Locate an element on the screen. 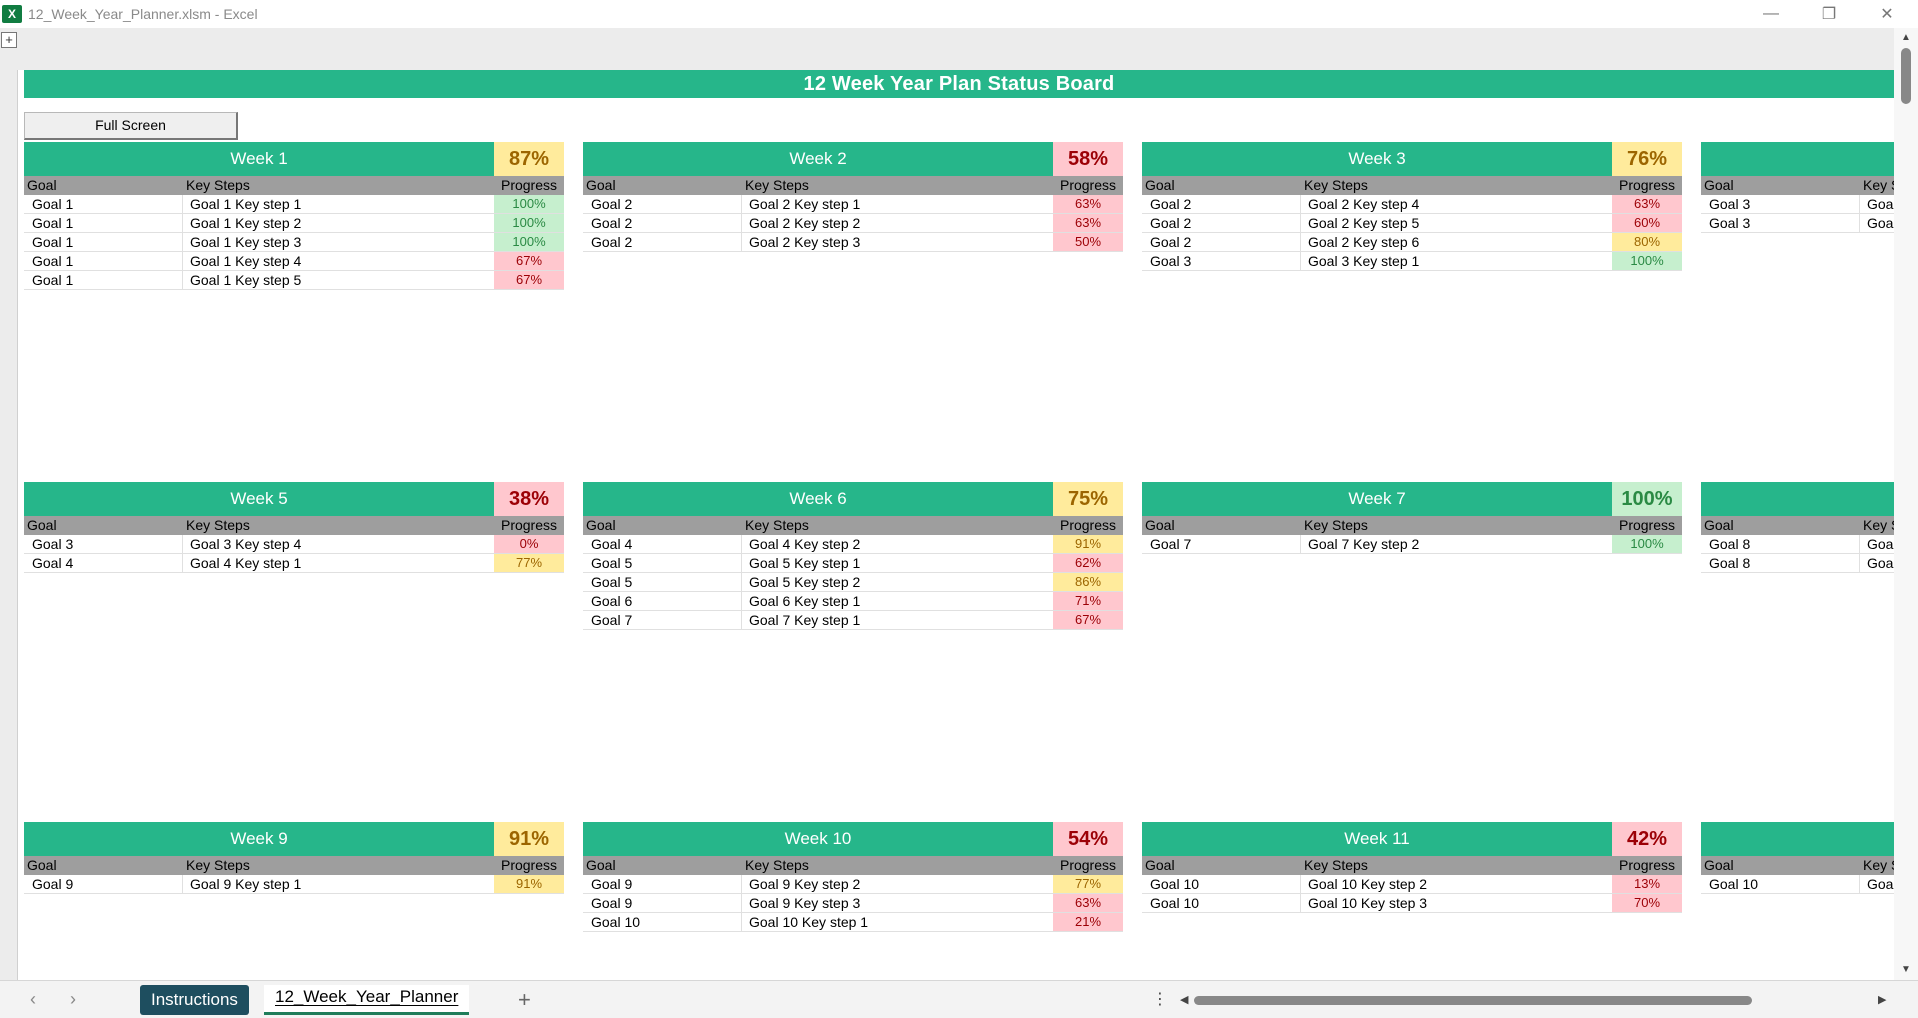  more-options-icon: ⋮ is located at coordinates (1160, 999).